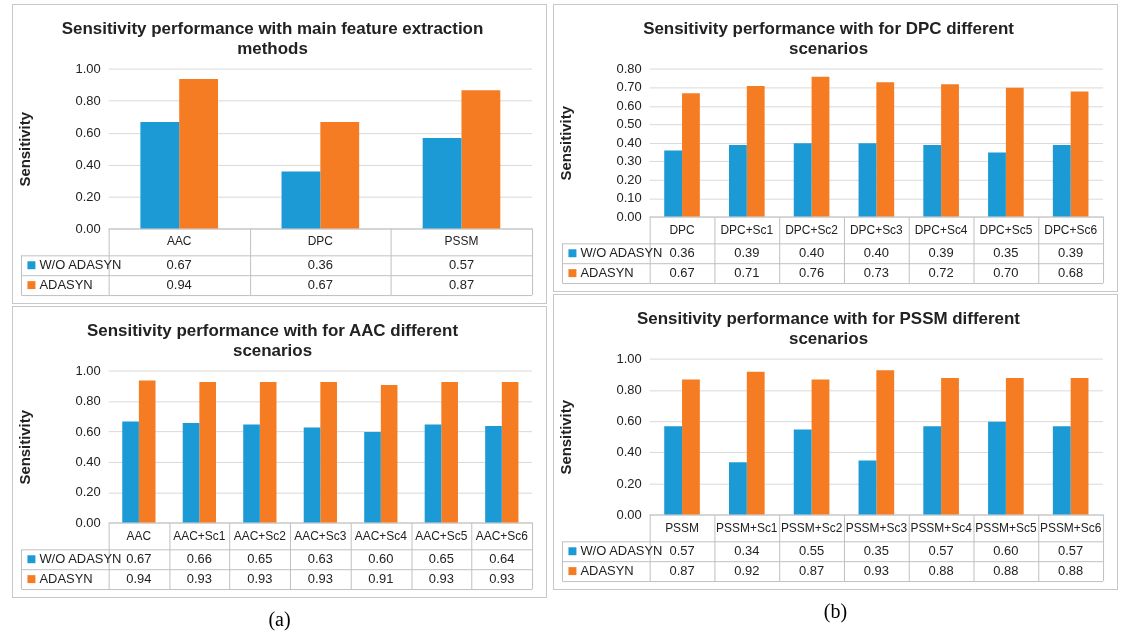 Image resolution: width=1127 pixels, height=639 pixels. I want to click on data-label: 0.92, so click(747, 570).